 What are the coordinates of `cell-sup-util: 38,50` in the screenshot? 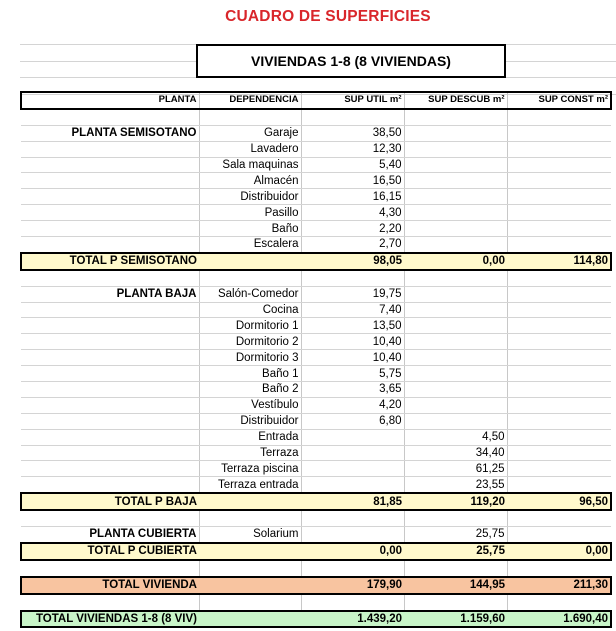 It's located at (352, 133).